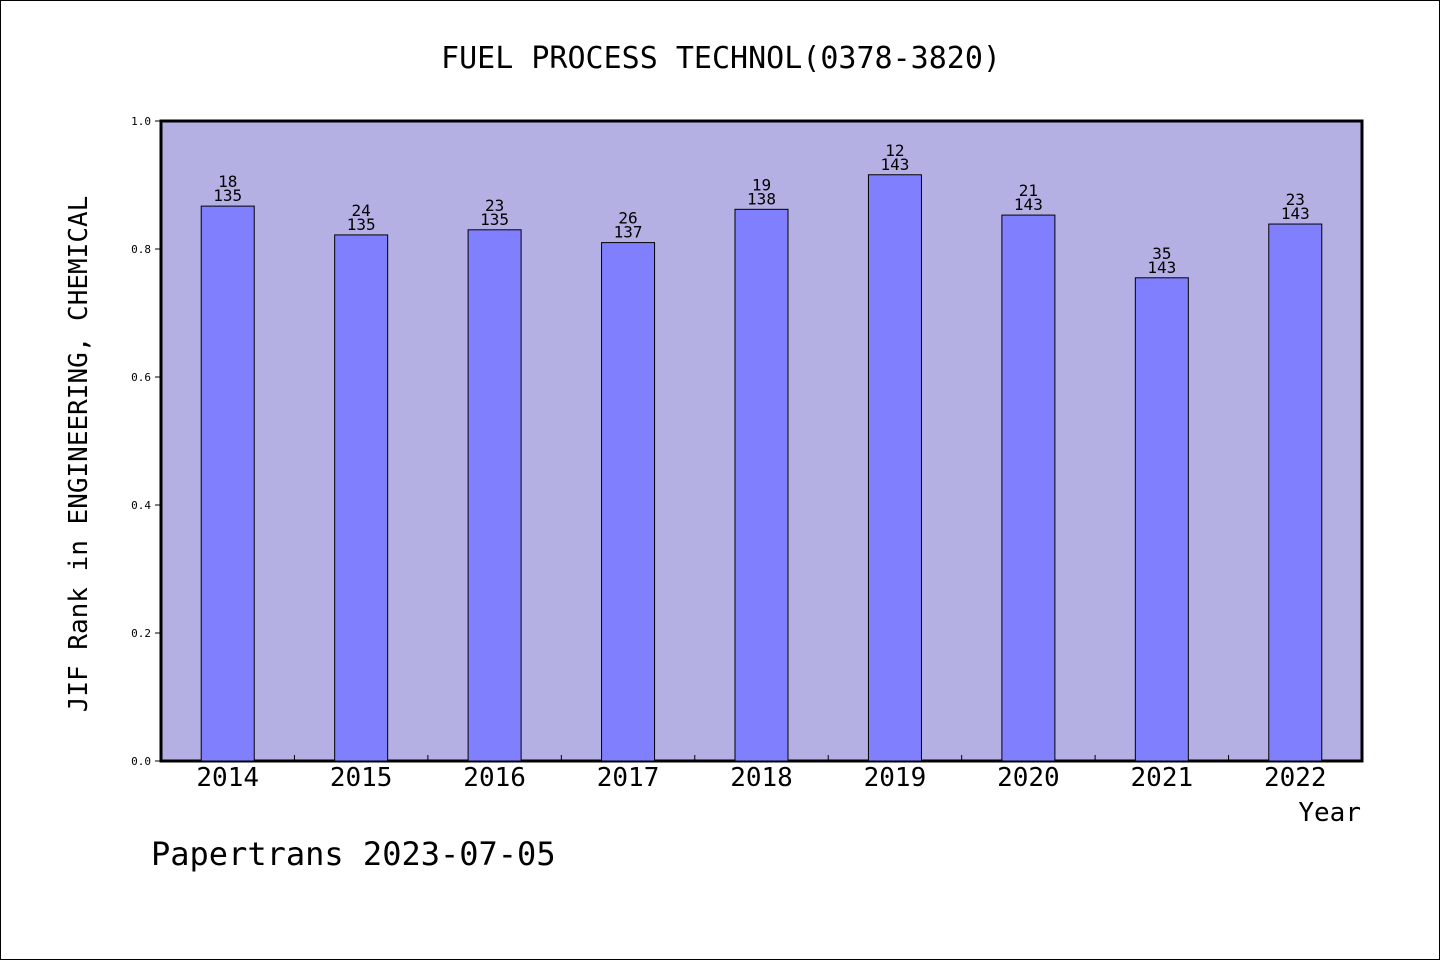  Describe the element at coordinates (361, 778) in the screenshot. I see `x-tick-label: 2015` at that location.